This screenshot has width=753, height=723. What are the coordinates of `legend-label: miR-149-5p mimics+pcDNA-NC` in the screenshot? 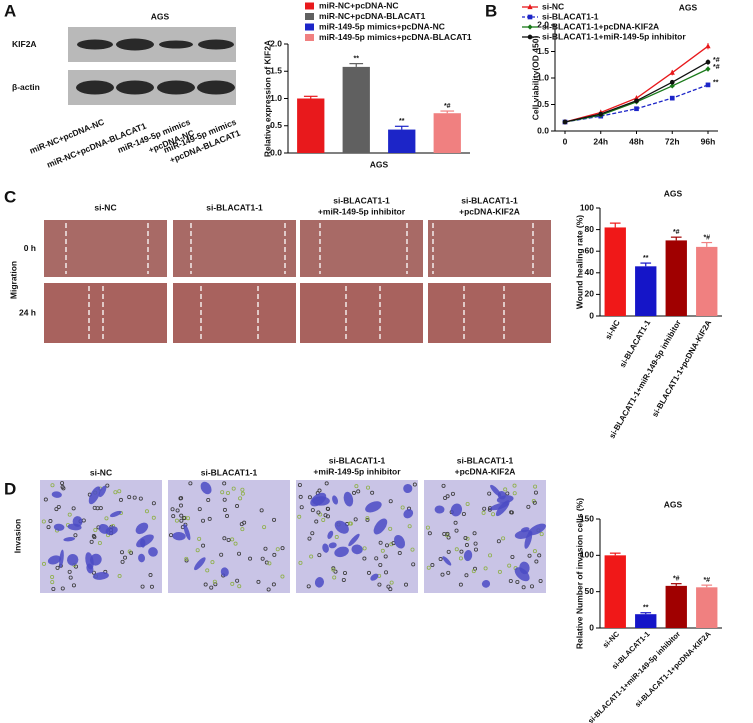 It's located at (382, 26).